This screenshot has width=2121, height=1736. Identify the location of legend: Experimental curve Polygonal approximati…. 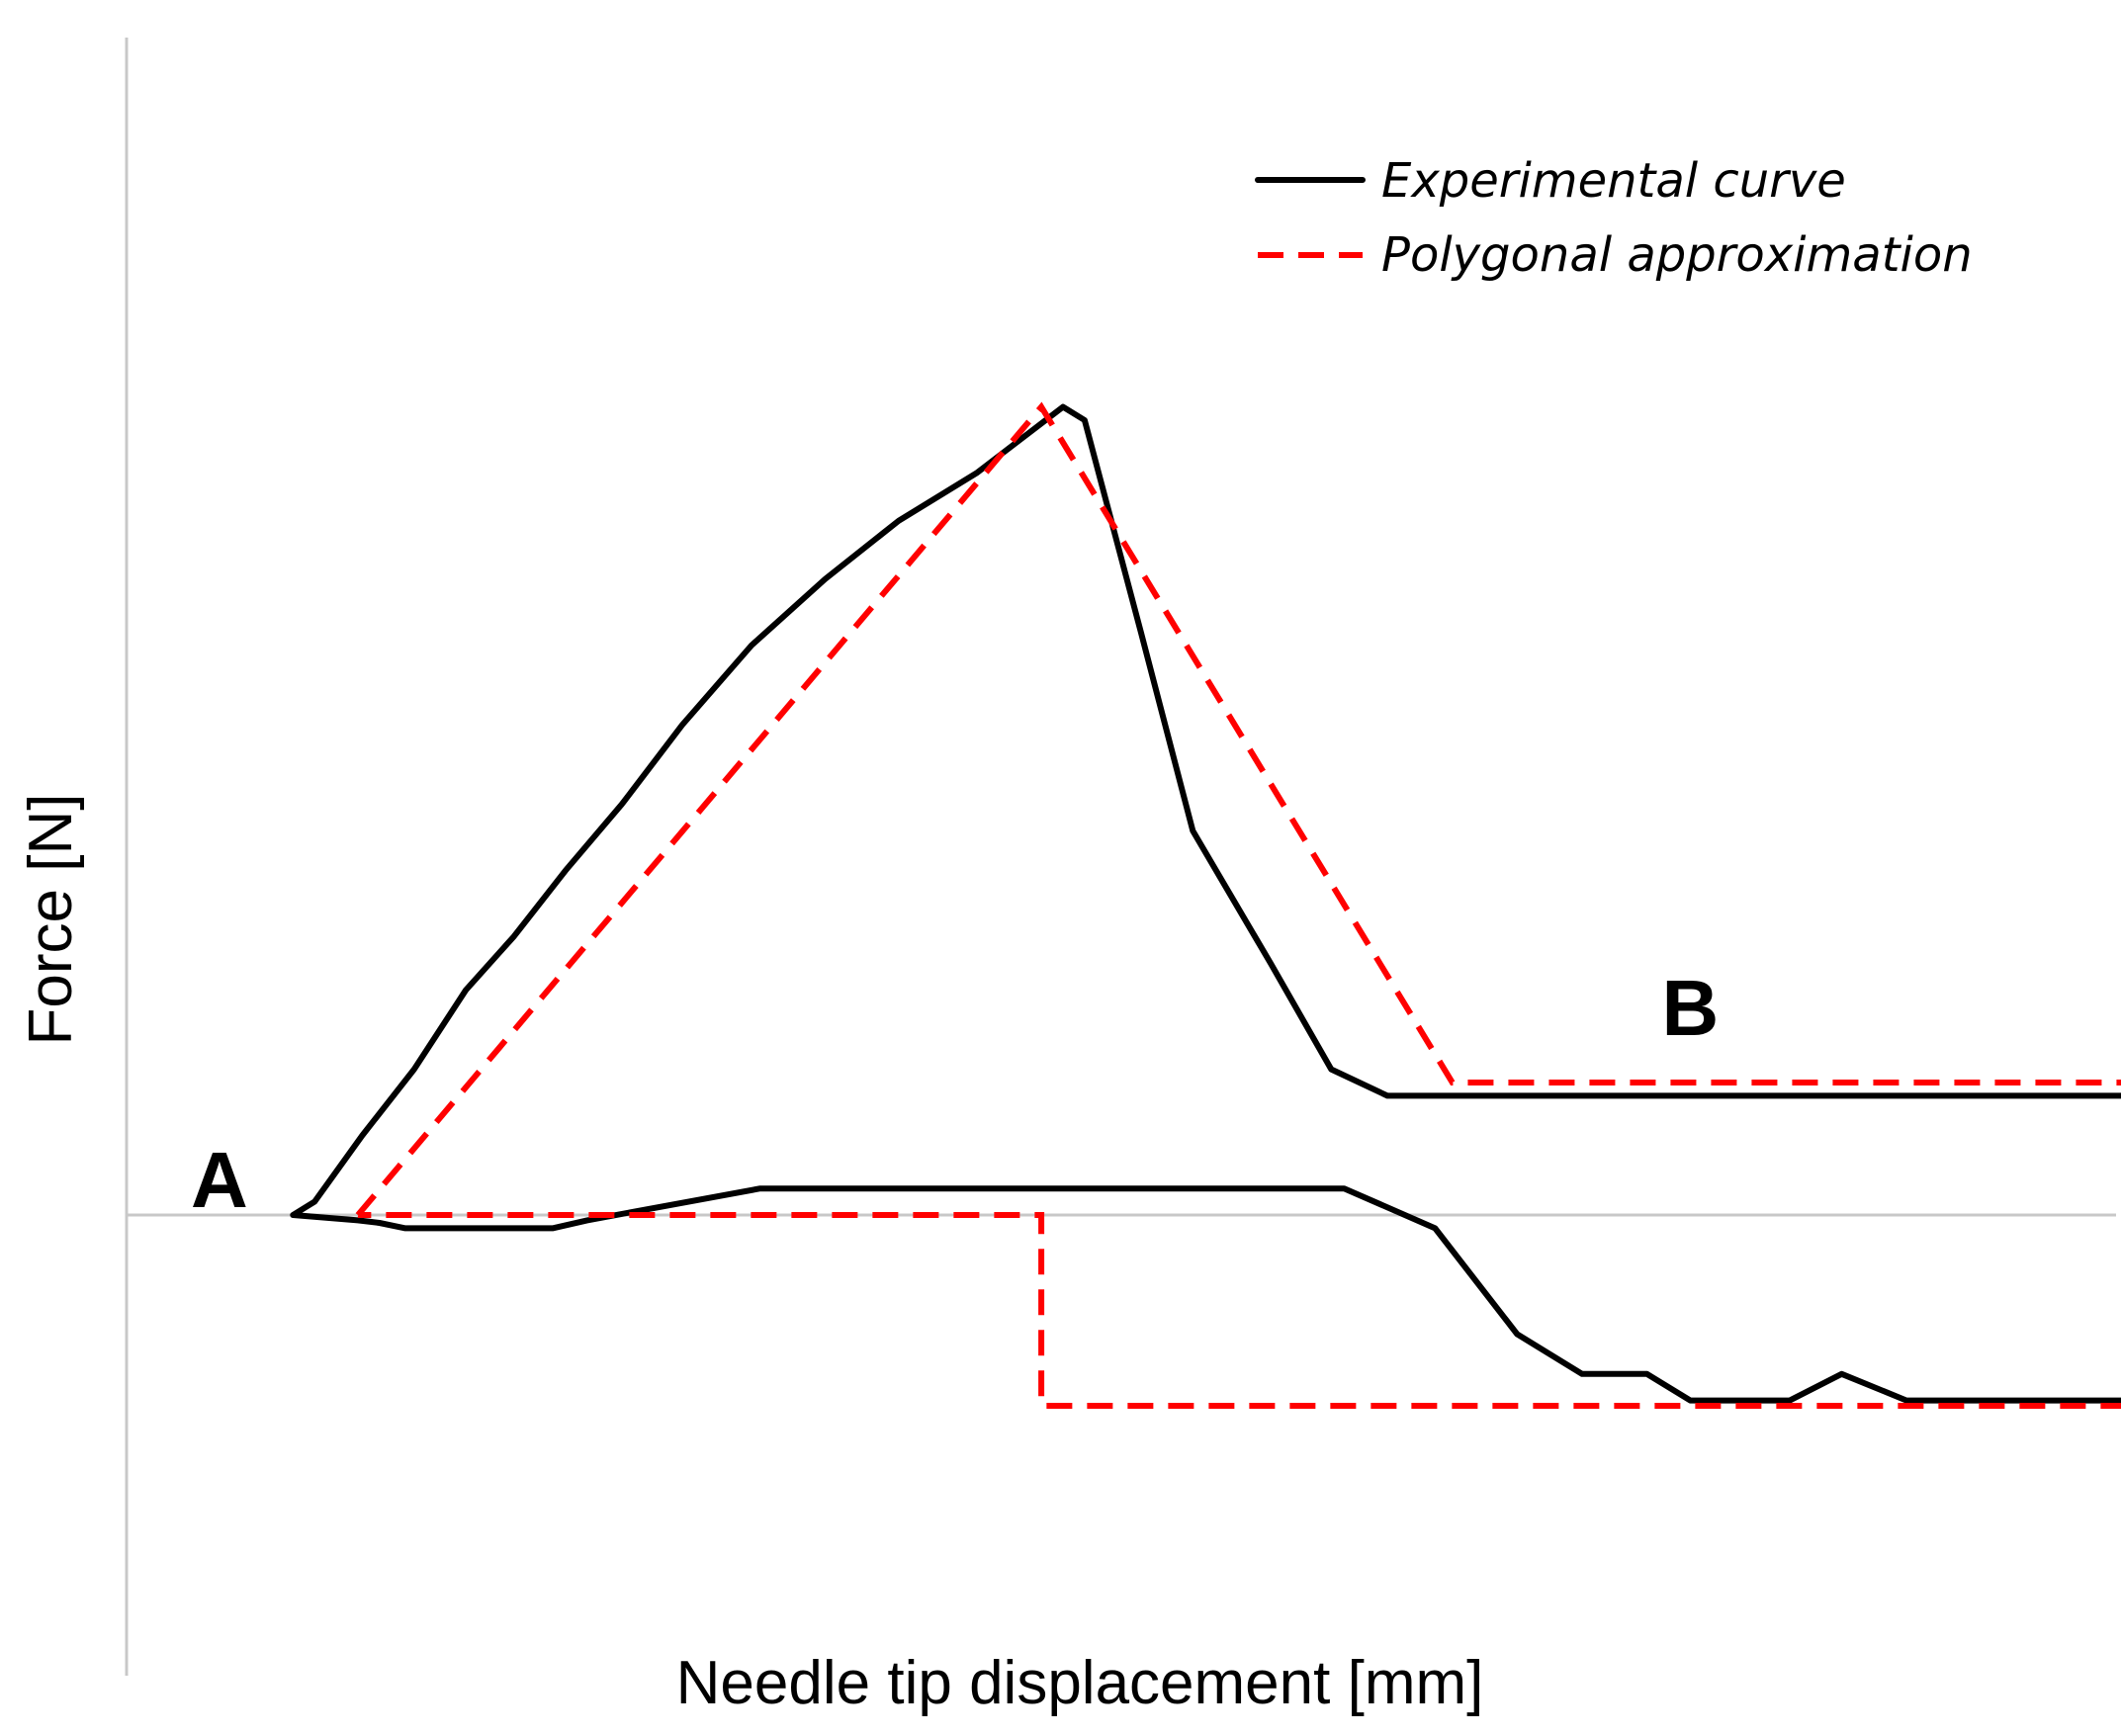
(1614, 218).